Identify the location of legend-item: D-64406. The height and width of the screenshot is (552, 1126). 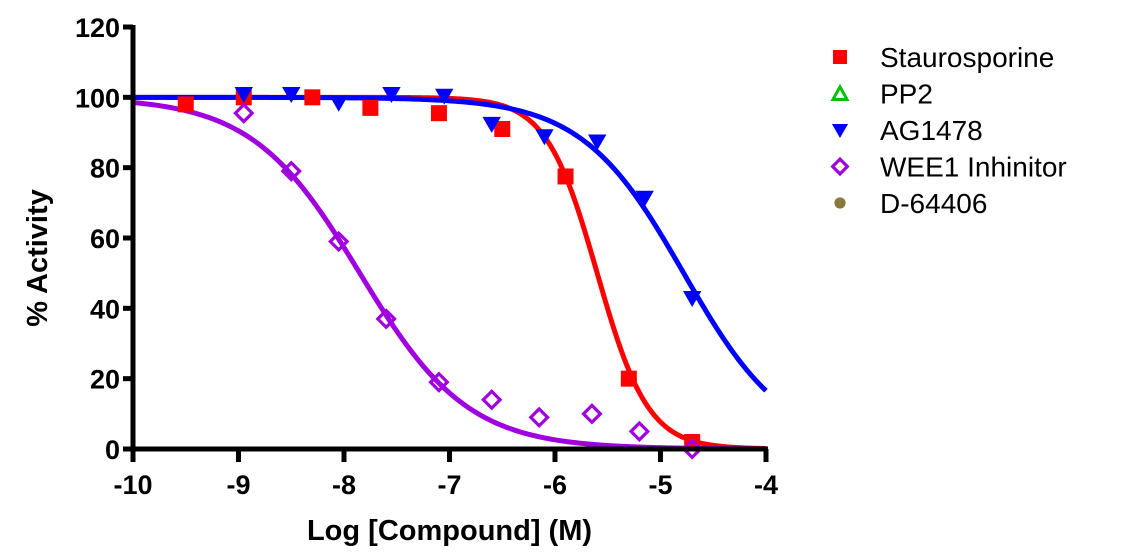
(910, 203).